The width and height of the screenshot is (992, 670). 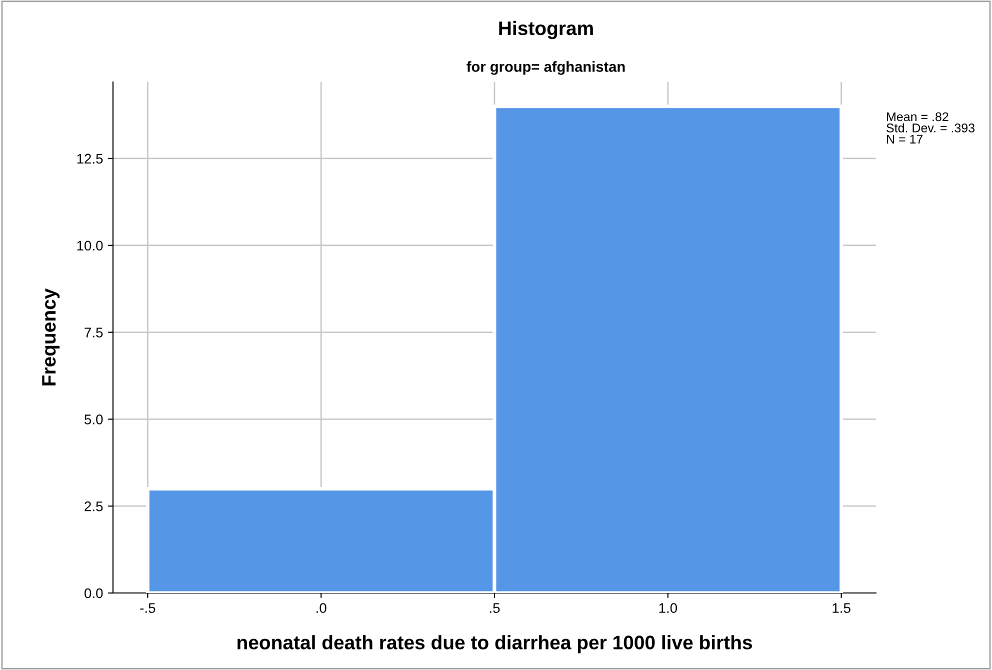 I want to click on y-tick-label: 7.5, so click(x=93, y=333).